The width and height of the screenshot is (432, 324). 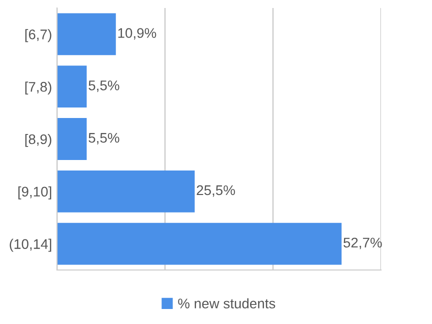 I want to click on y-tick-label: [6,7), so click(x=38, y=35).